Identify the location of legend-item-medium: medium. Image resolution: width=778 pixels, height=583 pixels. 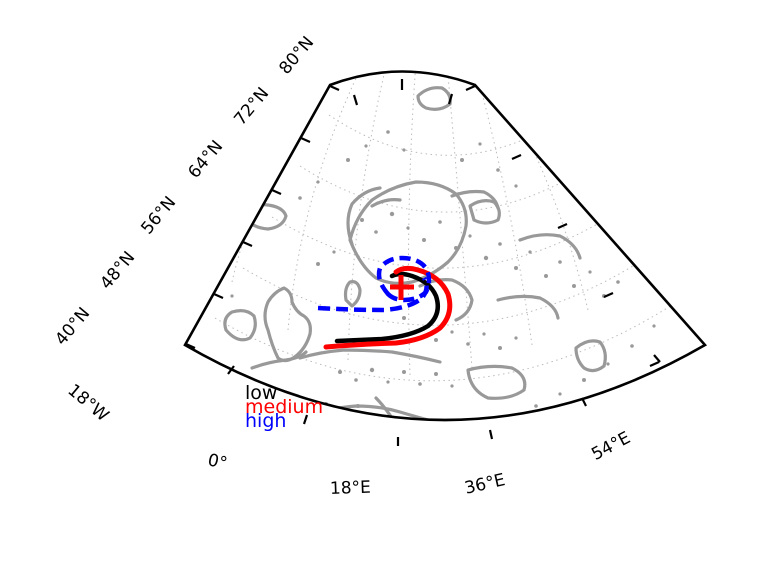
(284, 407).